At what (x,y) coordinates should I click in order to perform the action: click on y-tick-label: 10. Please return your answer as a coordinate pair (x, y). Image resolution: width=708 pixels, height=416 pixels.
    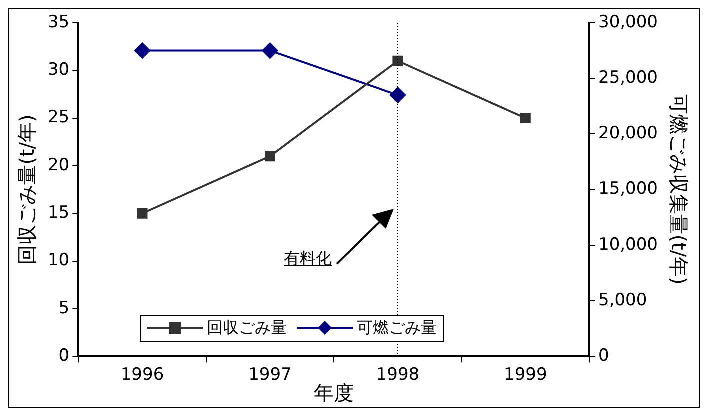
    Looking at the image, I should click on (59, 260).